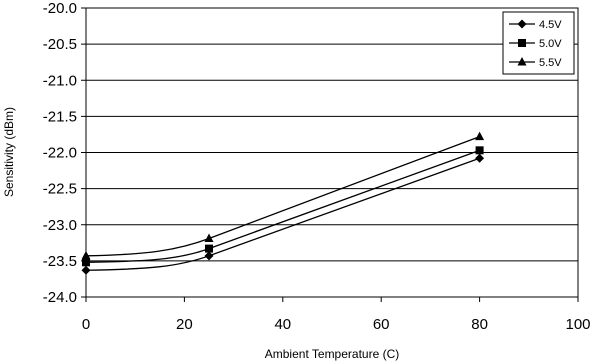 The image size is (595, 363). Describe the element at coordinates (550, 63) in the screenshot. I see `legend-label: 5.5V` at that location.